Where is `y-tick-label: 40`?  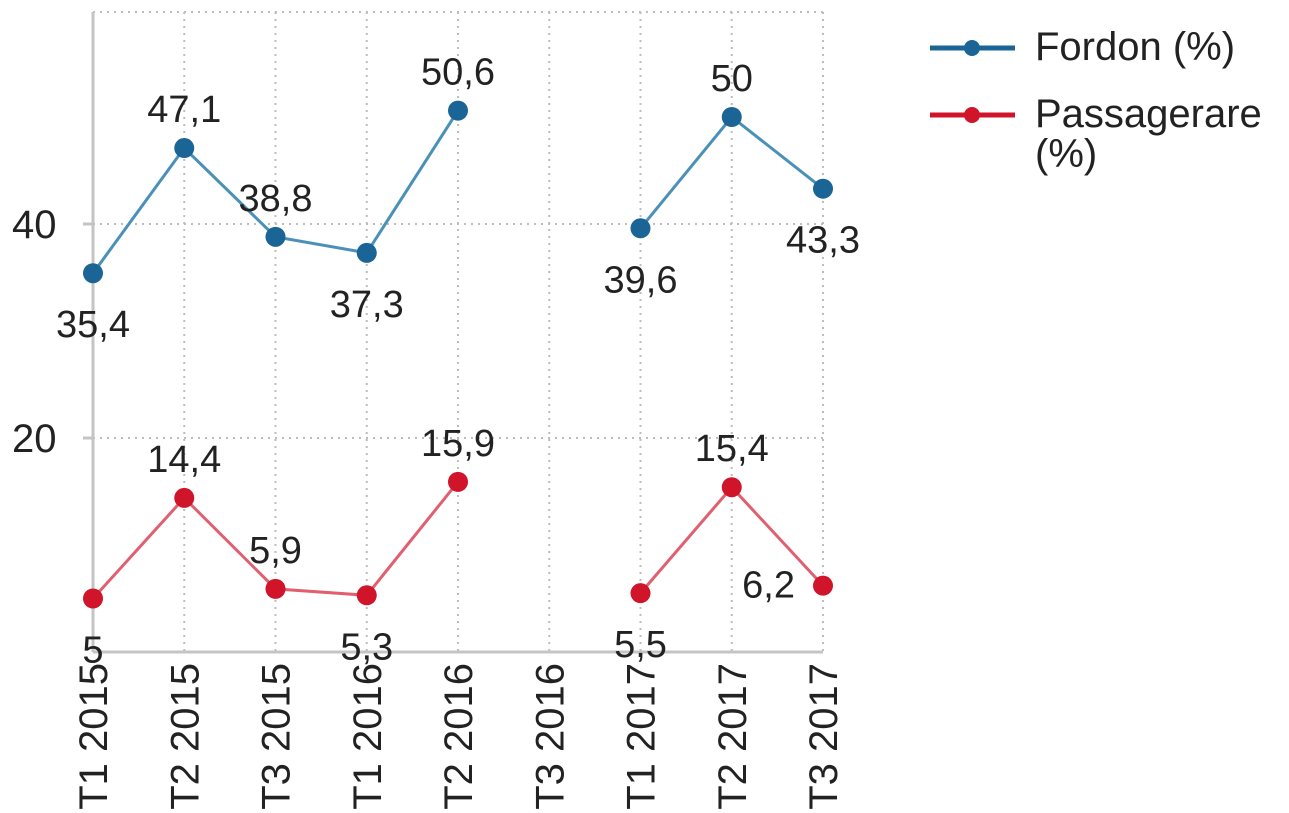 y-tick-label: 40 is located at coordinates (34, 225).